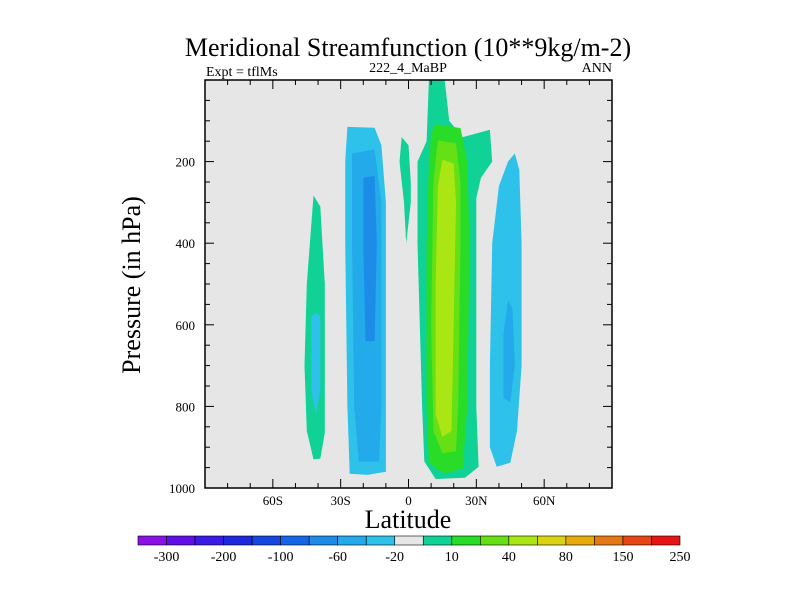  I want to click on colorbar-label: 40, so click(509, 557).